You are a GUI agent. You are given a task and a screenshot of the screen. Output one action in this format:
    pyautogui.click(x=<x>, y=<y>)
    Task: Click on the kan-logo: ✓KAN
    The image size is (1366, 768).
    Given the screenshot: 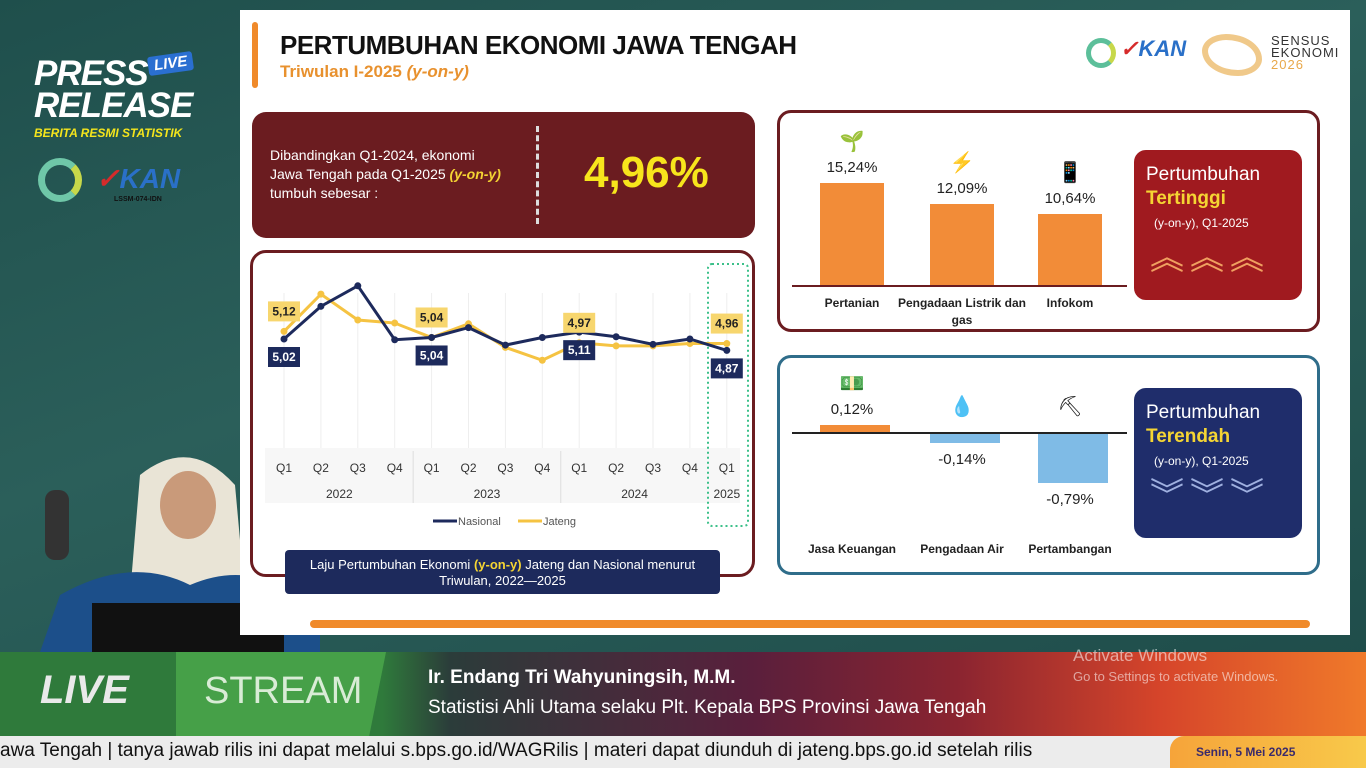 What is the action you would take?
    pyautogui.click(x=138, y=178)
    